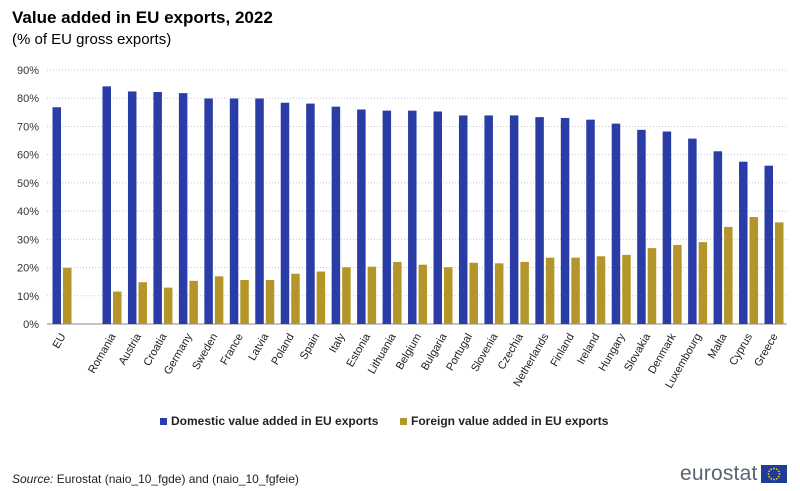  What do you see at coordinates (774, 474) in the screenshot?
I see `eu-flag-icon` at bounding box center [774, 474].